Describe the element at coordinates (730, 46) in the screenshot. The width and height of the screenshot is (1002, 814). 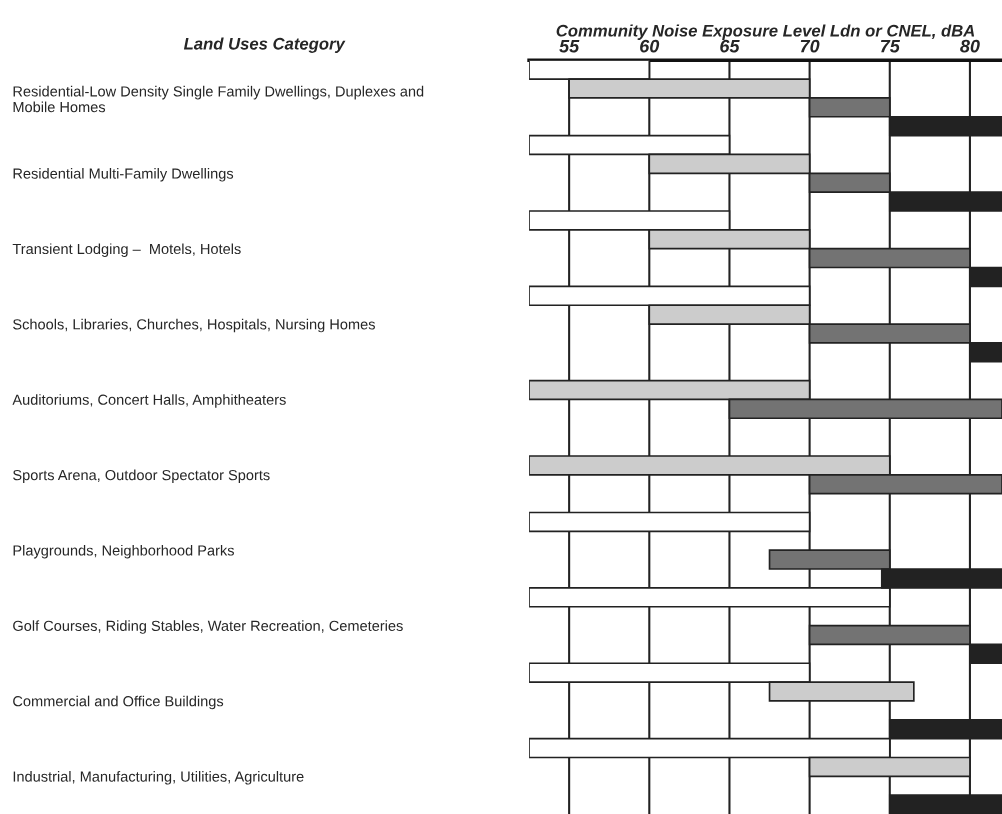
I see `x-tick-label: 65` at that location.